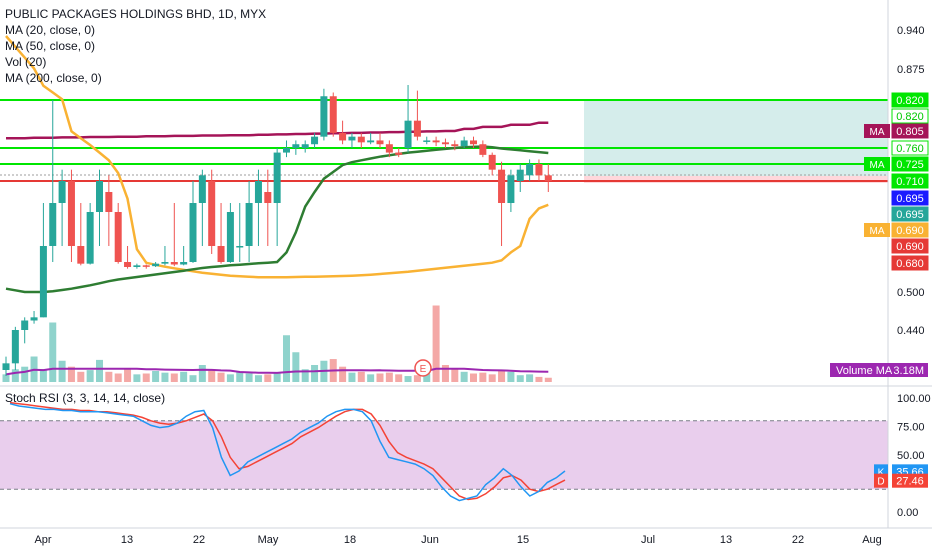  What do you see at coordinates (877, 132) in the screenshot?
I see `ma-tag-text: MA` at bounding box center [877, 132].